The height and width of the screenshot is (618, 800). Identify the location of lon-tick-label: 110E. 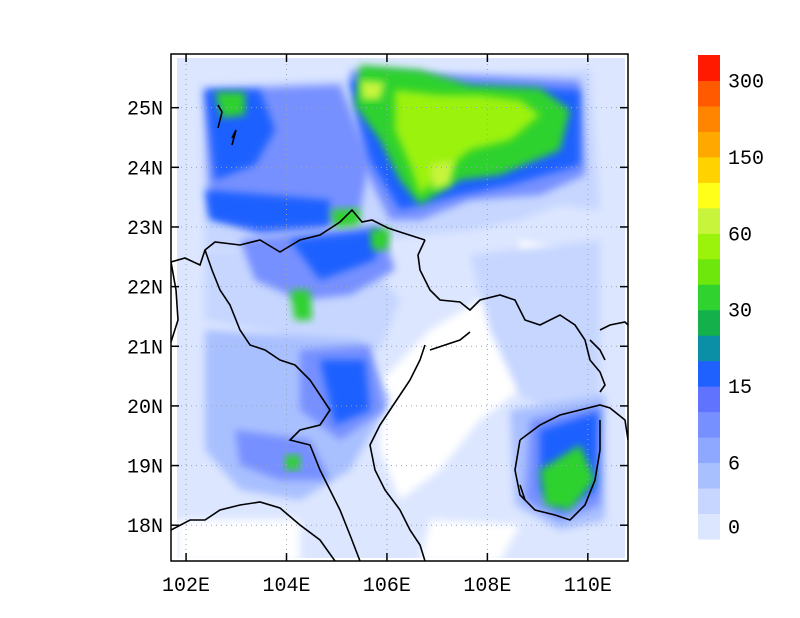
(588, 586).